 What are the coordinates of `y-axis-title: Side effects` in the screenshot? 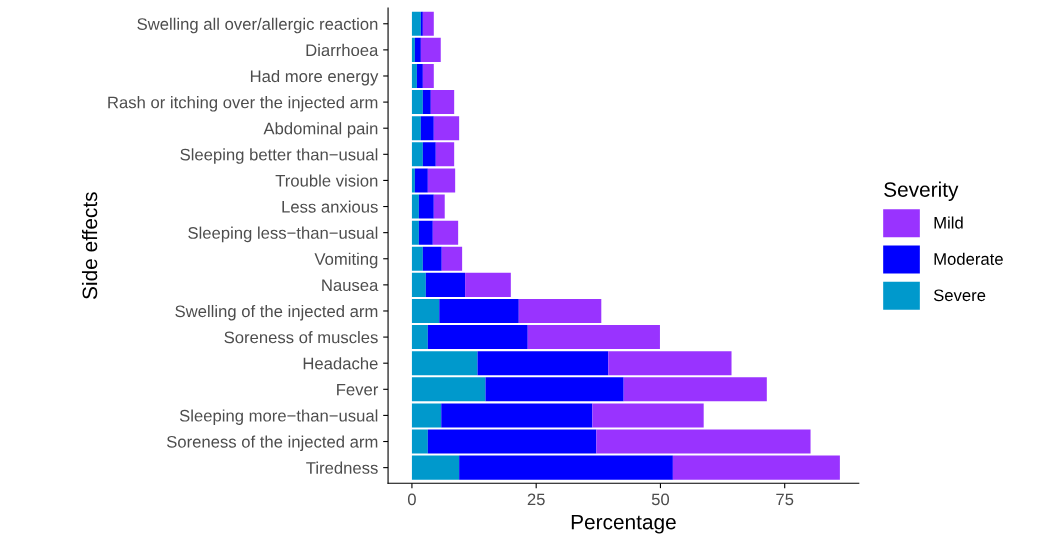 It's located at (89, 245).